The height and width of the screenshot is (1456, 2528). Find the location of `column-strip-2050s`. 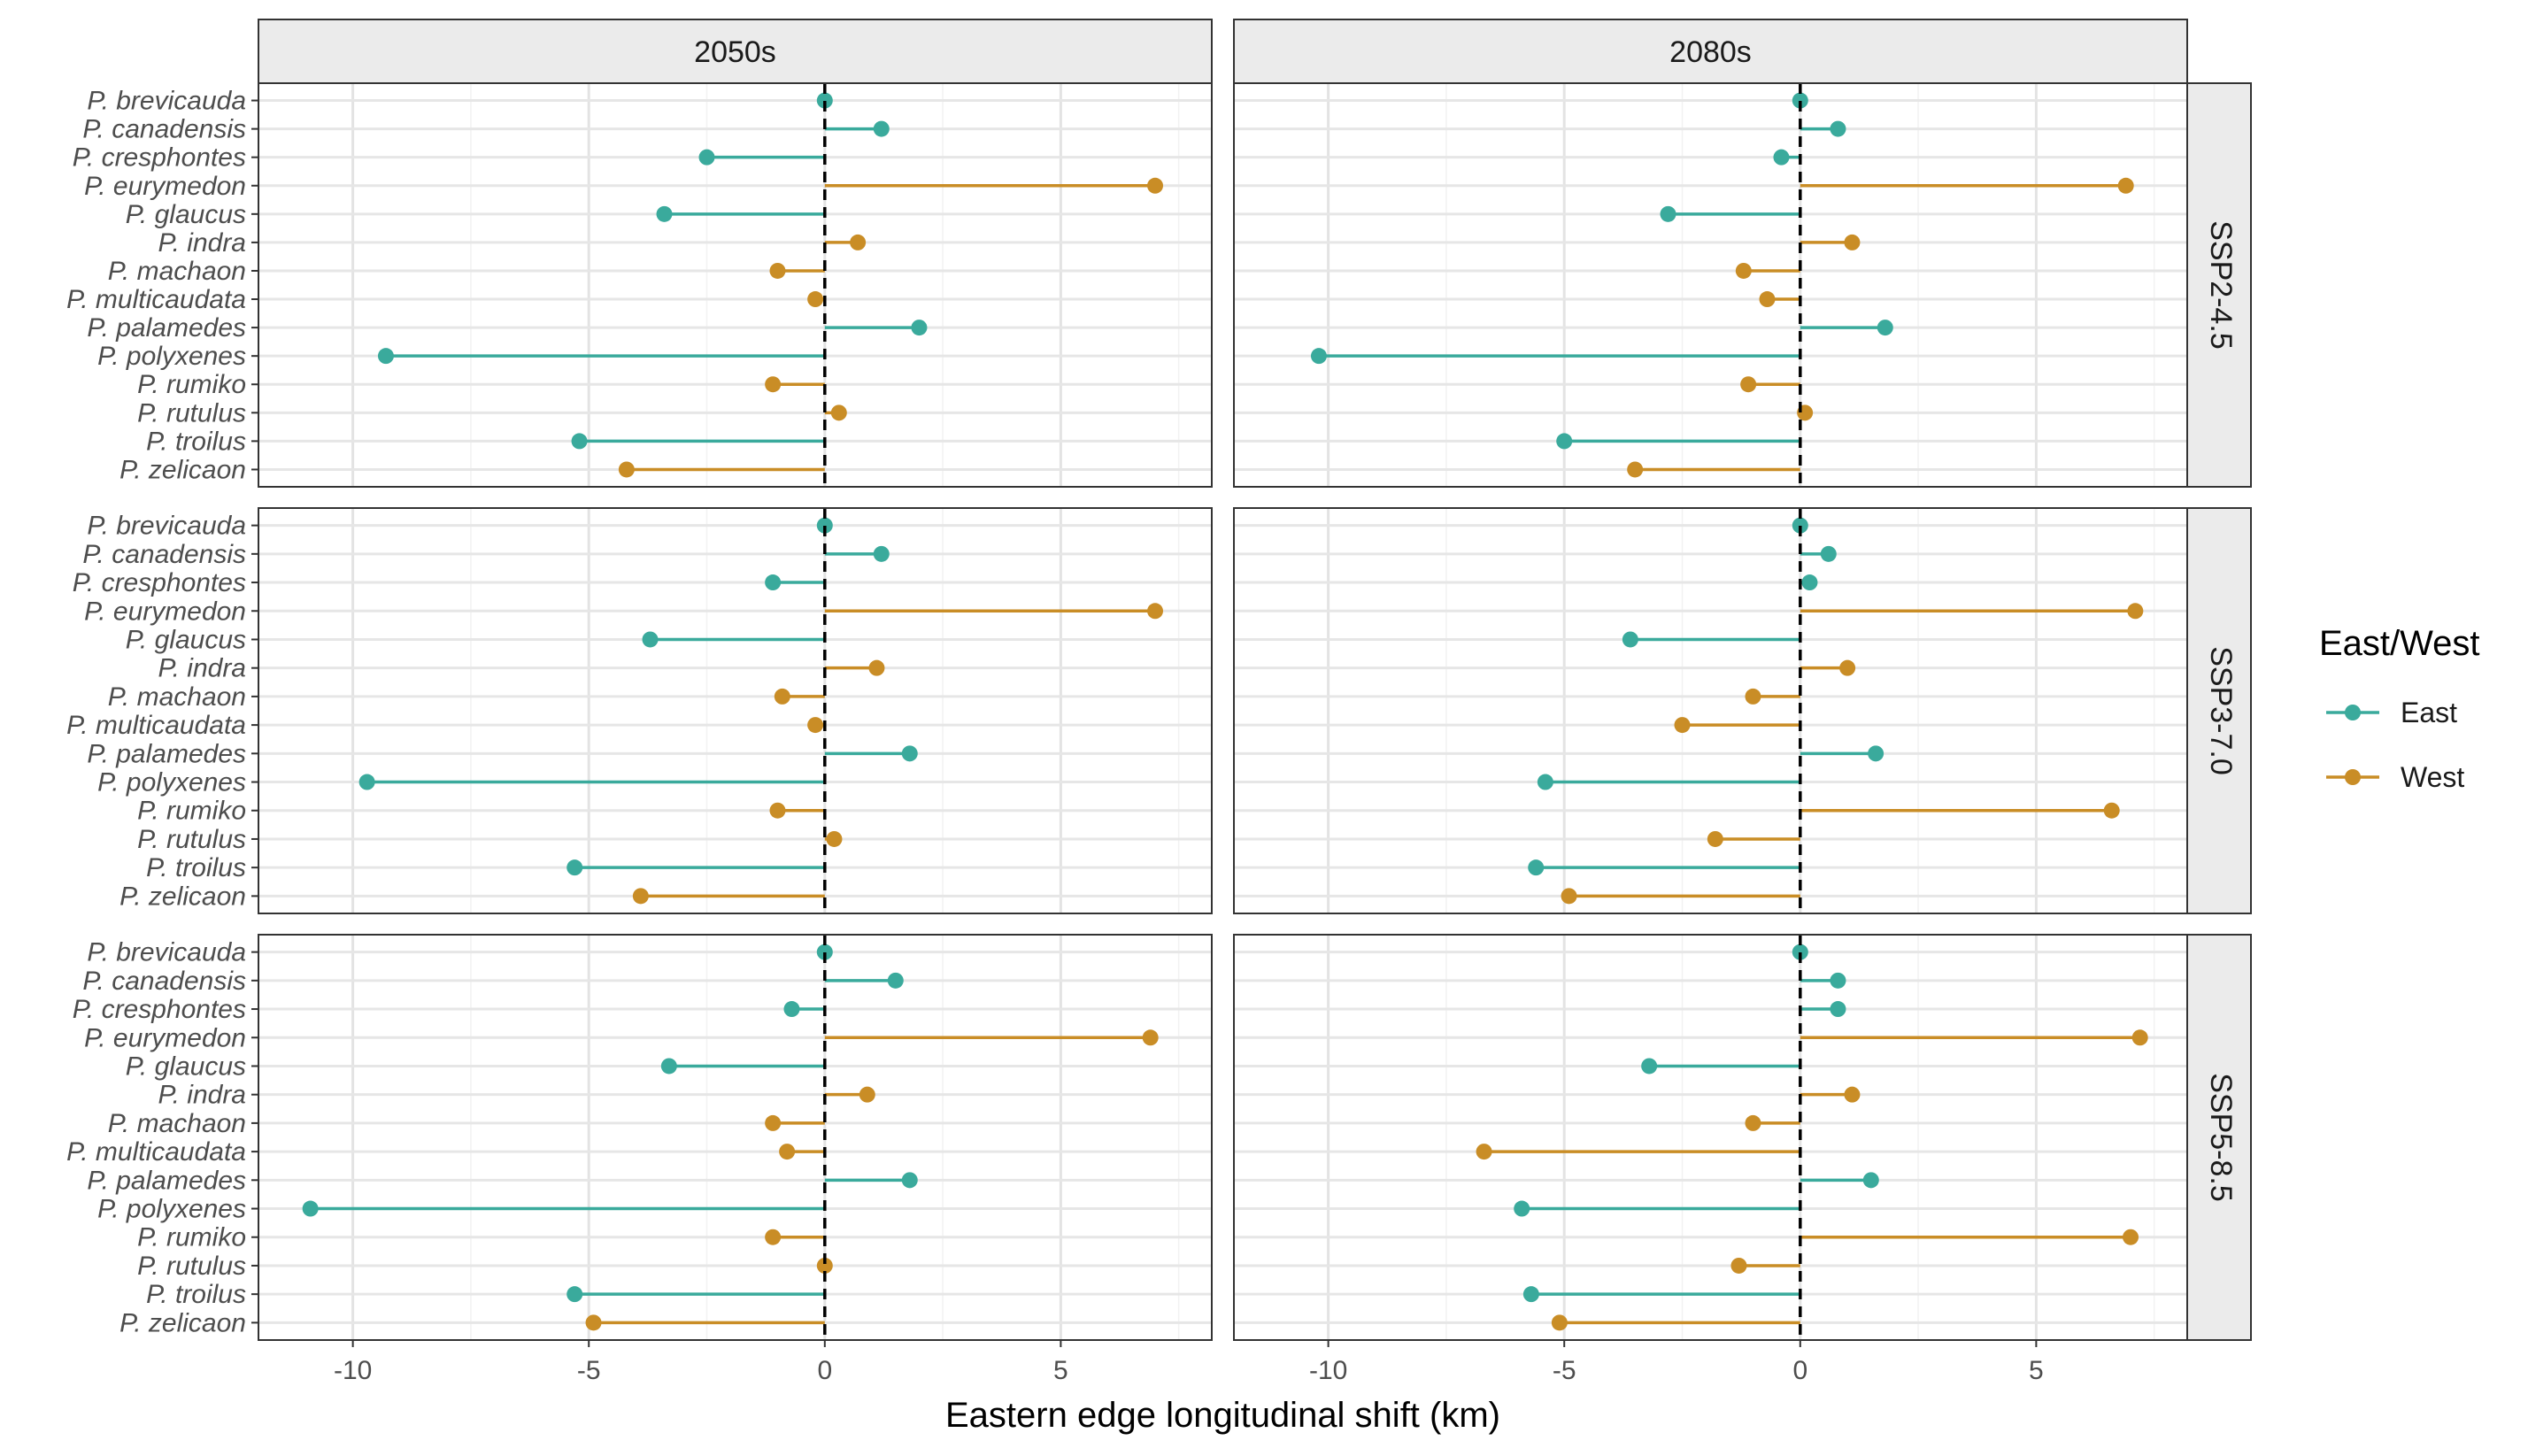

column-strip-2050s is located at coordinates (735, 51).